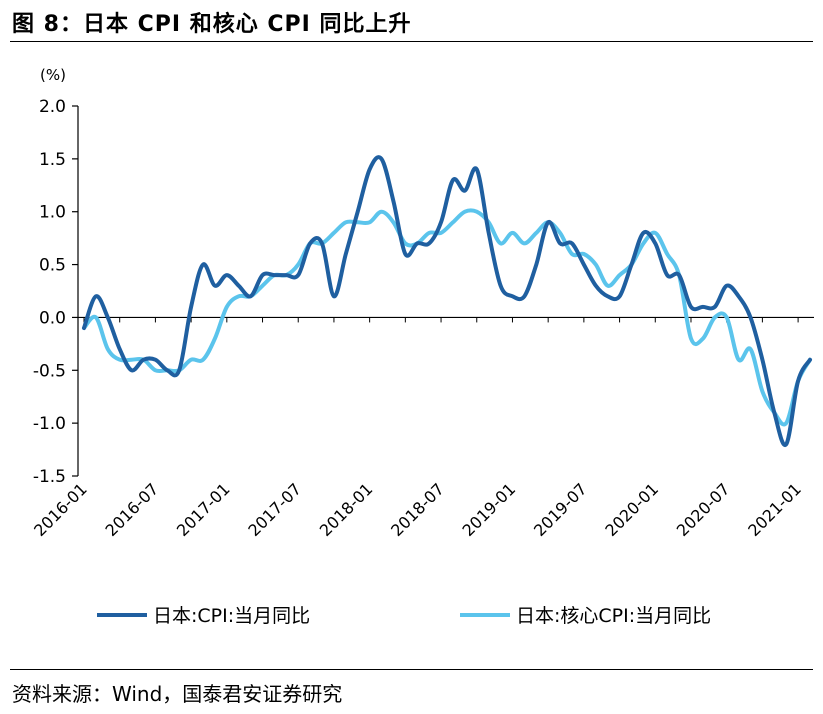 The image size is (823, 714). I want to click on y-tick-label: 1.0, so click(52, 213).